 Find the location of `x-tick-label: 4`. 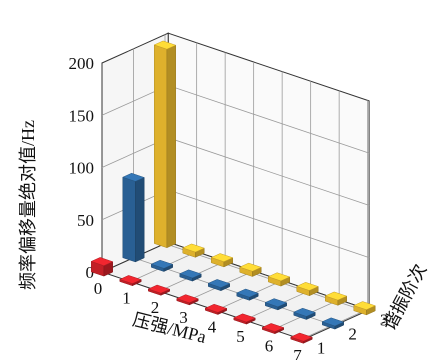

x-tick-label: 4 is located at coordinates (212, 326).